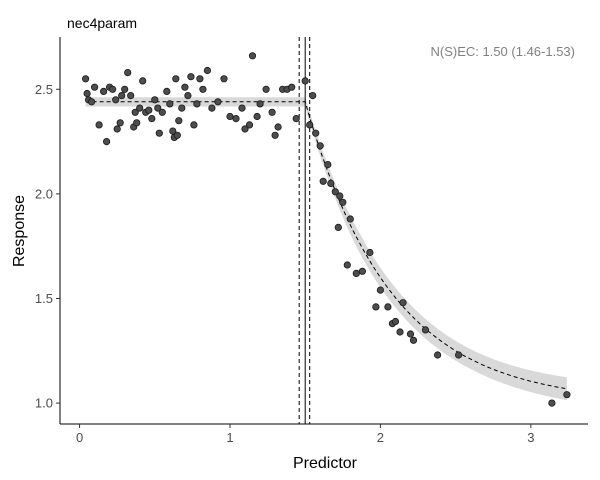 The width and height of the screenshot is (600, 480). What do you see at coordinates (102, 23) in the screenshot?
I see `chart-title: nec4param` at bounding box center [102, 23].